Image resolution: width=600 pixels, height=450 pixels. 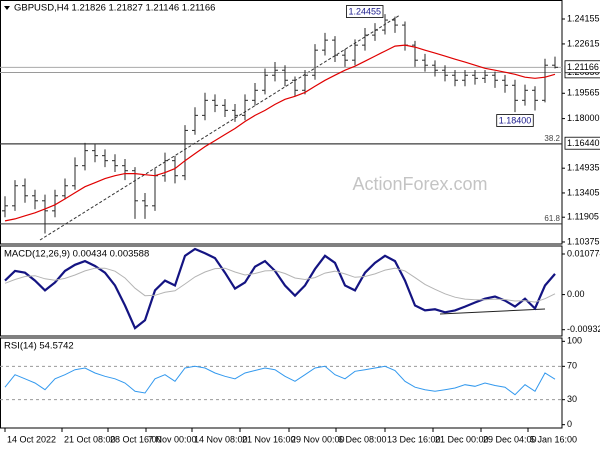 What do you see at coordinates (572, 366) in the screenshot?
I see `y-tick-label: 70` at bounding box center [572, 366].